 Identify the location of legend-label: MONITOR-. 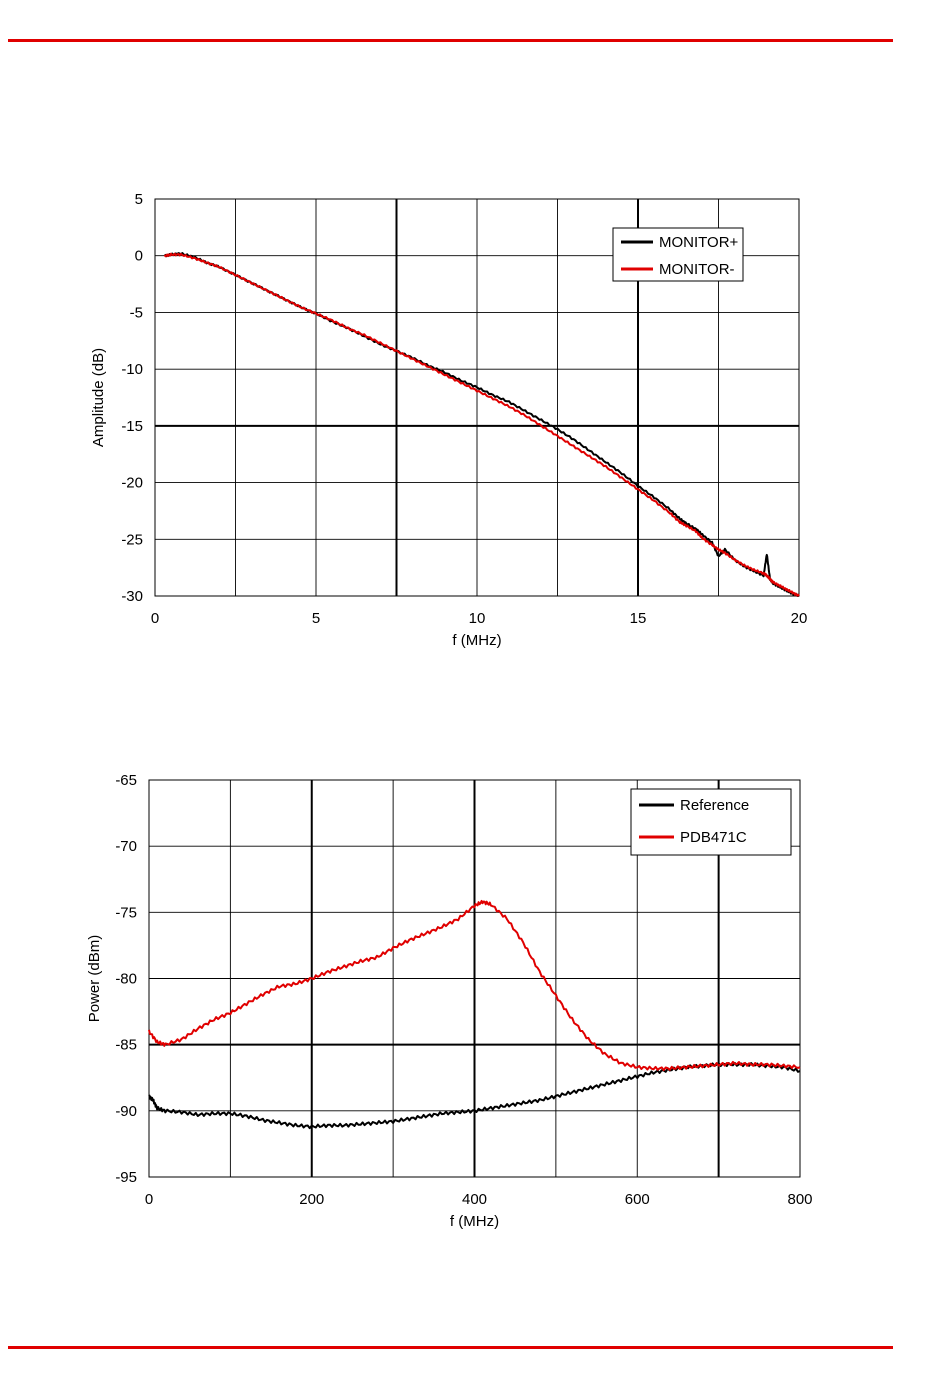
(697, 269).